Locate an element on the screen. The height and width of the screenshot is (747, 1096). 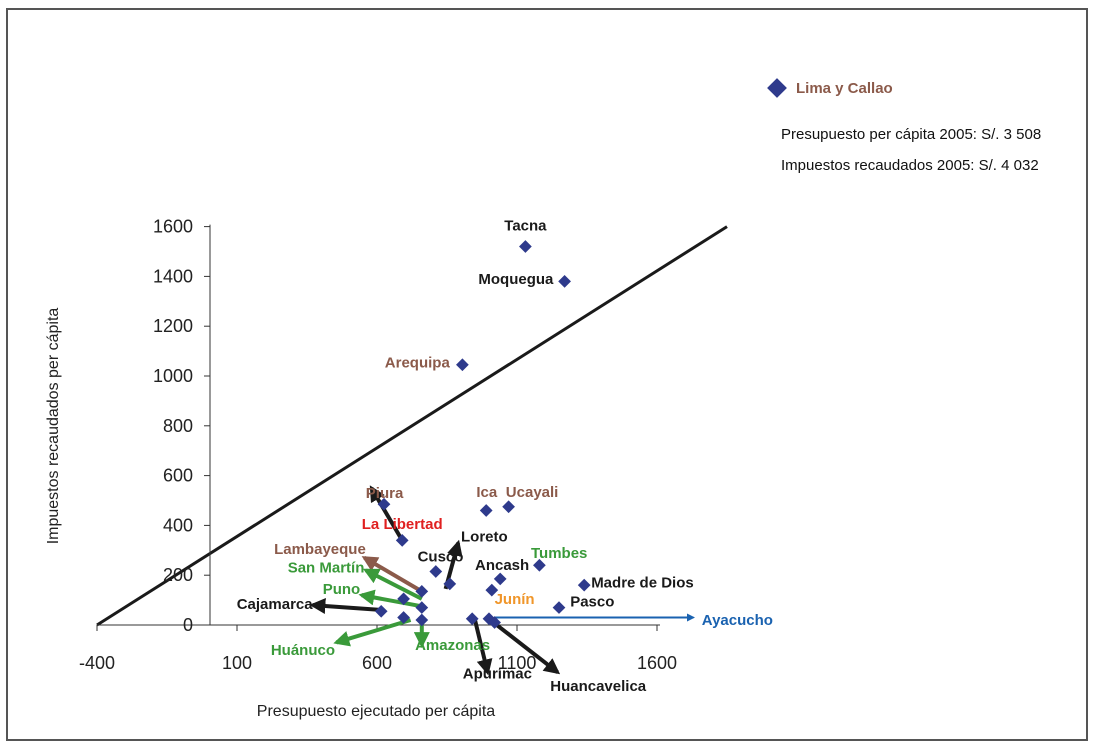
point-label: Puno is located at coordinates (342, 589).